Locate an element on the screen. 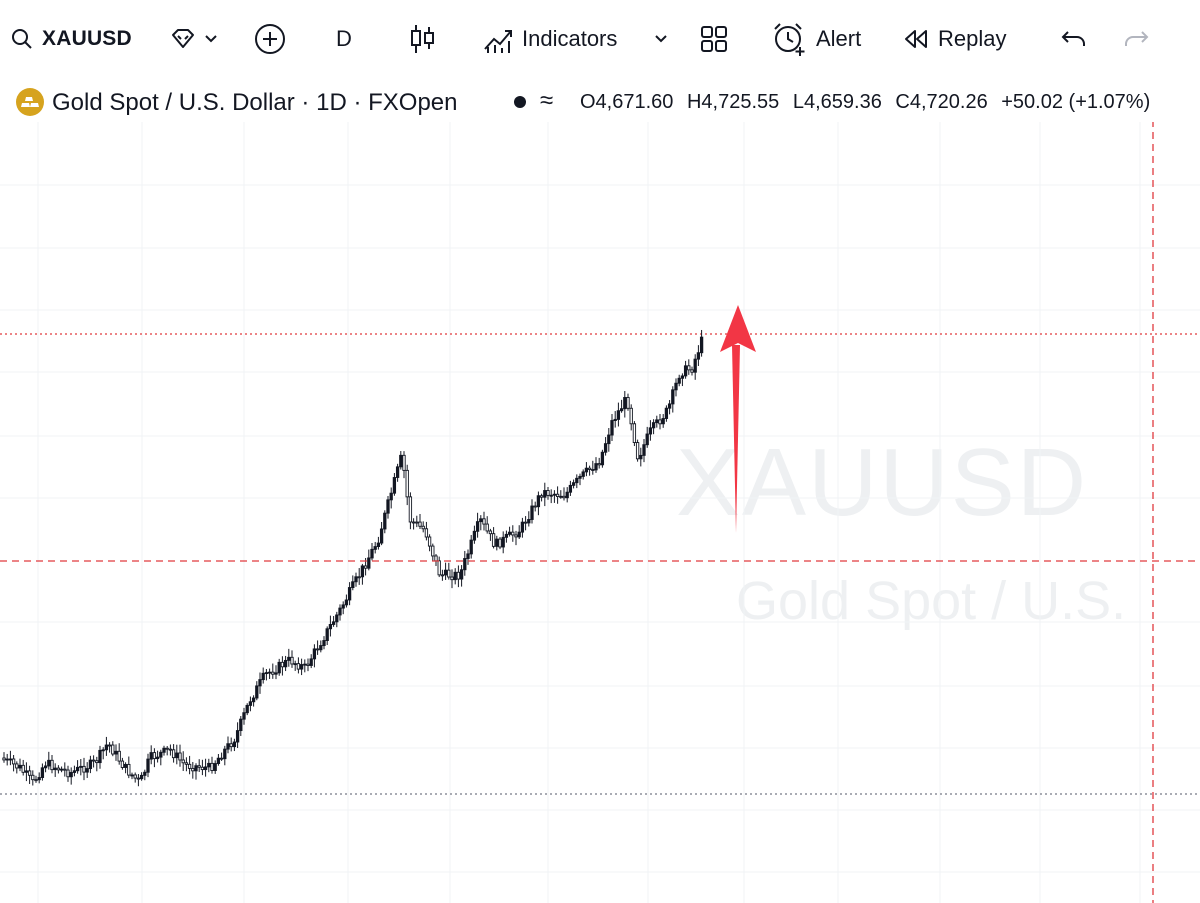 This screenshot has height=903, width=1200. compare-symbol-button is located at coordinates (270, 39).